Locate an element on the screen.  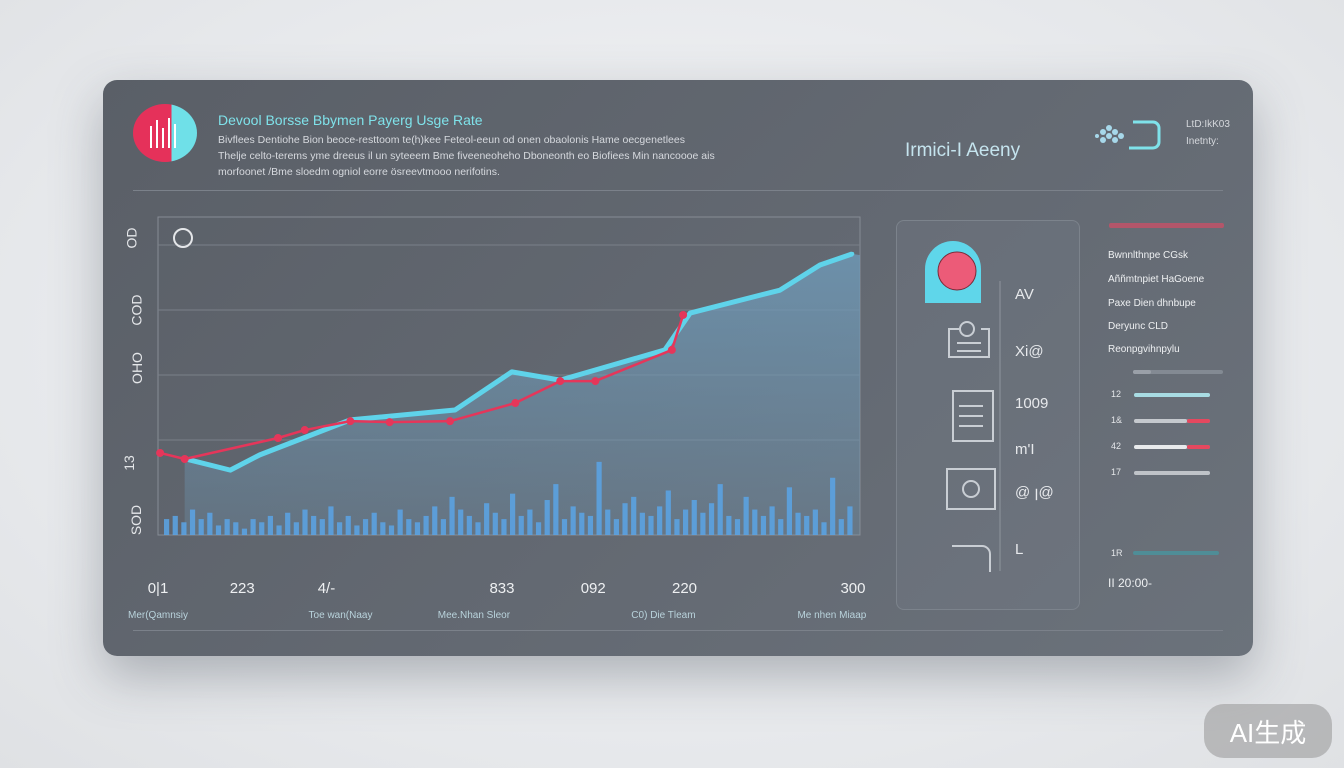
side-item: Reonpgvihnpylu is located at coordinates (1144, 349).